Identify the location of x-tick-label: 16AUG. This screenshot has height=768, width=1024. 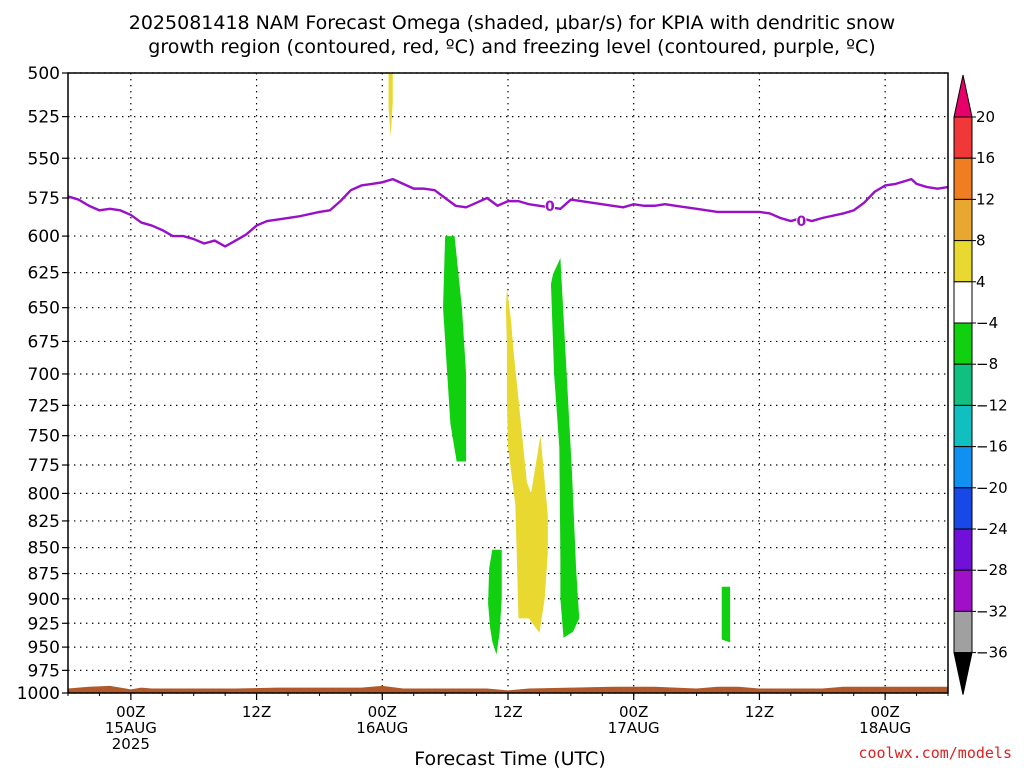
(382, 728).